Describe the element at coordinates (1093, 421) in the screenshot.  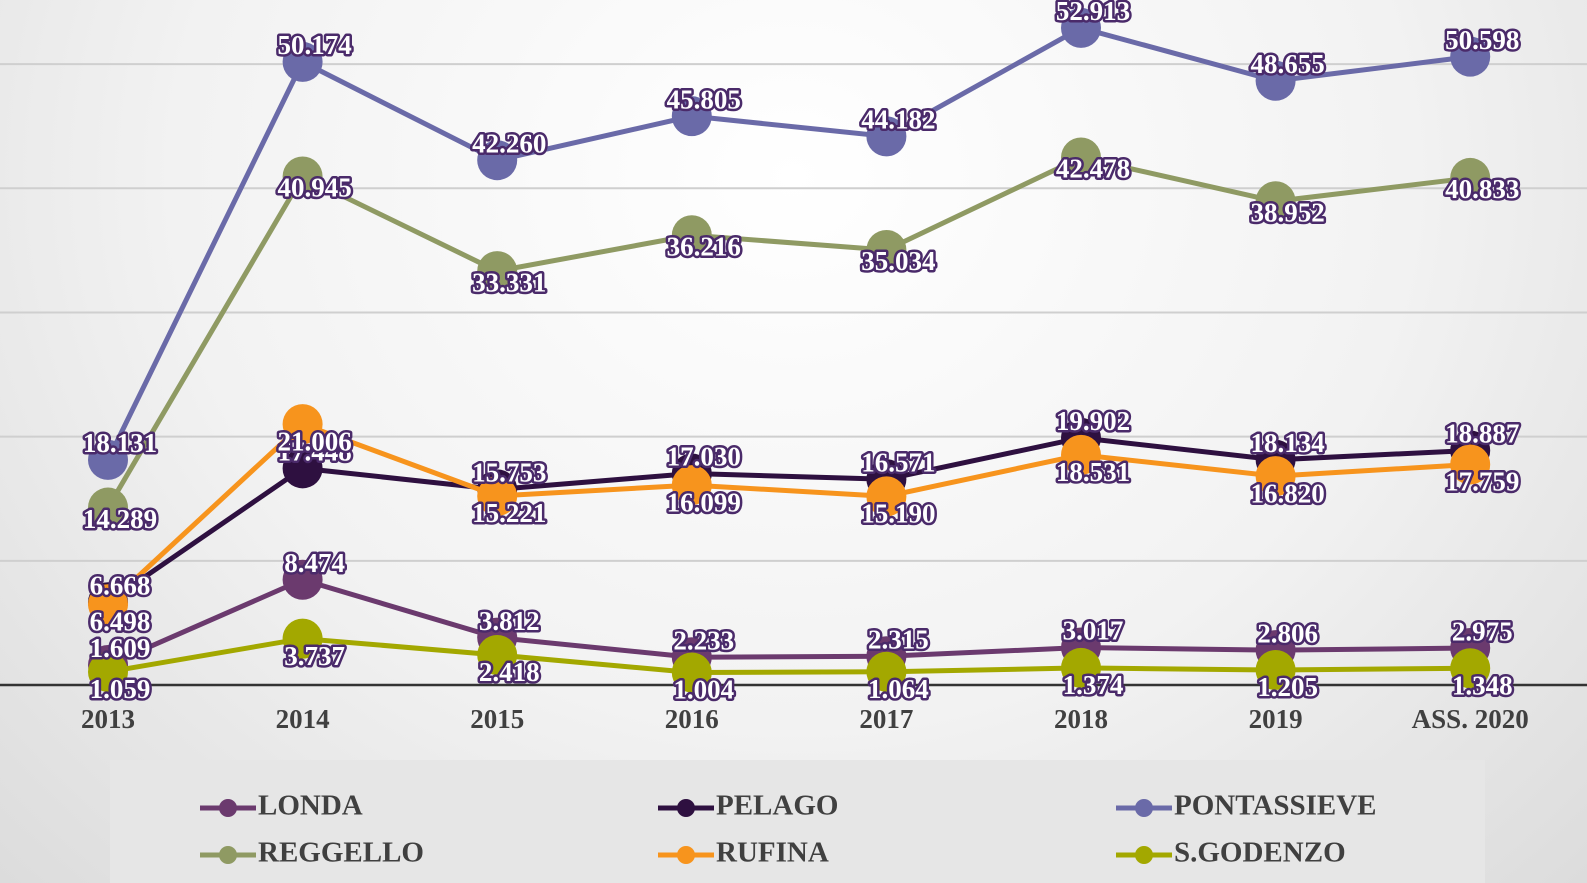
I see `data-label: 19.902` at that location.